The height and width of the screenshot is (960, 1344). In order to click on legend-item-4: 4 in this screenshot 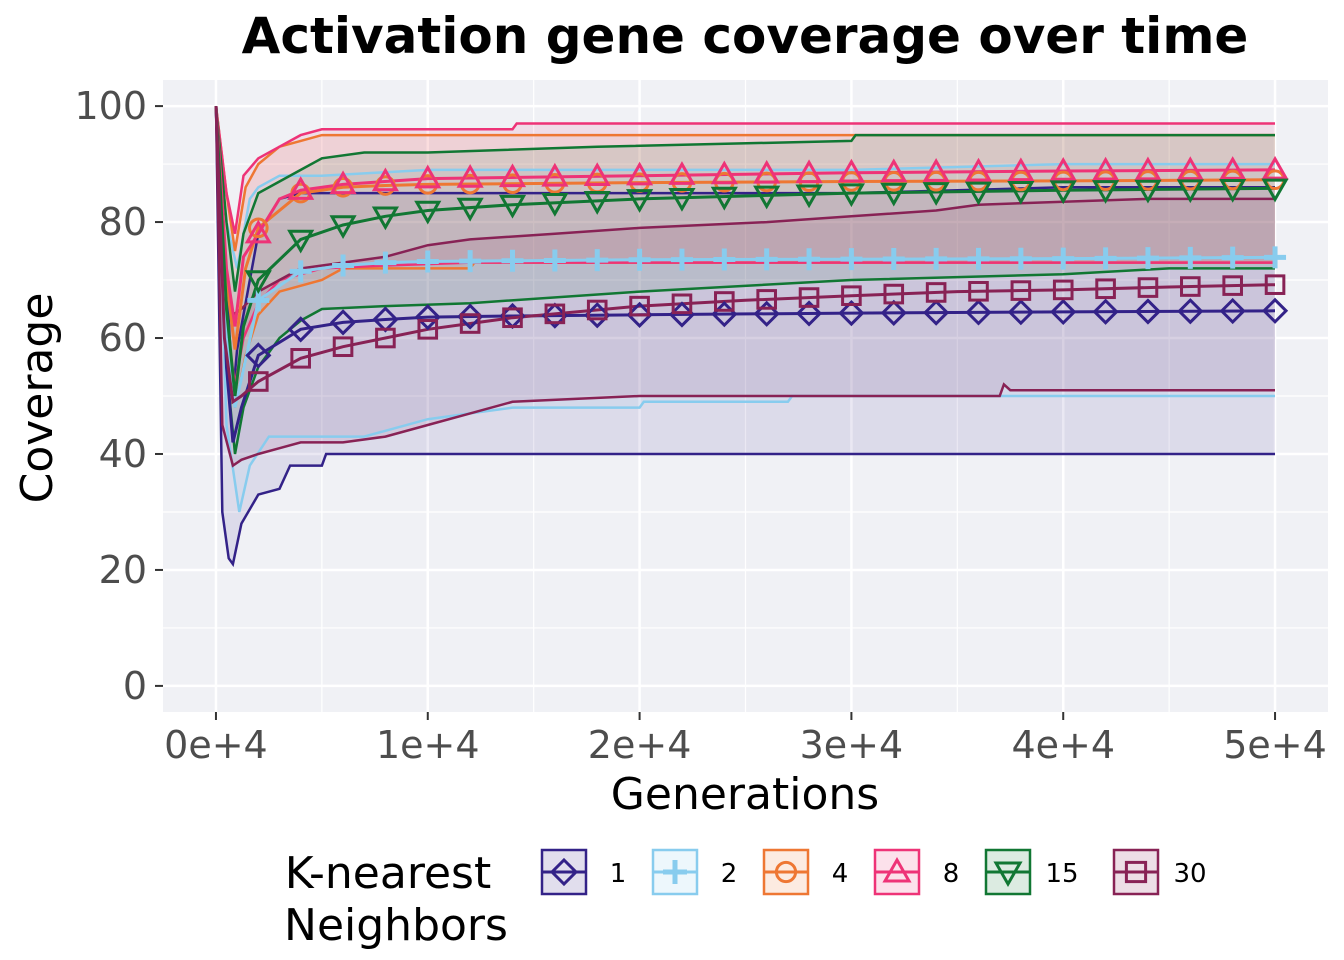, I will do `click(805, 872)`.